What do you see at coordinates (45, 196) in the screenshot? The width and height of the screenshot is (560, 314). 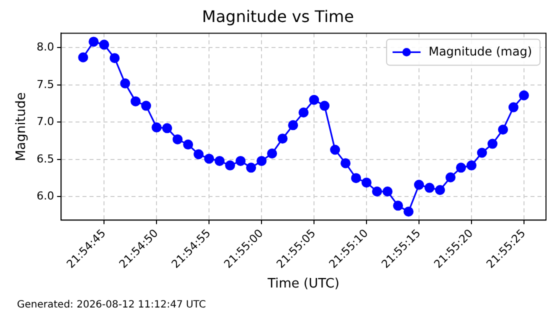 I see `y-tick-label: 6.0` at bounding box center [45, 196].